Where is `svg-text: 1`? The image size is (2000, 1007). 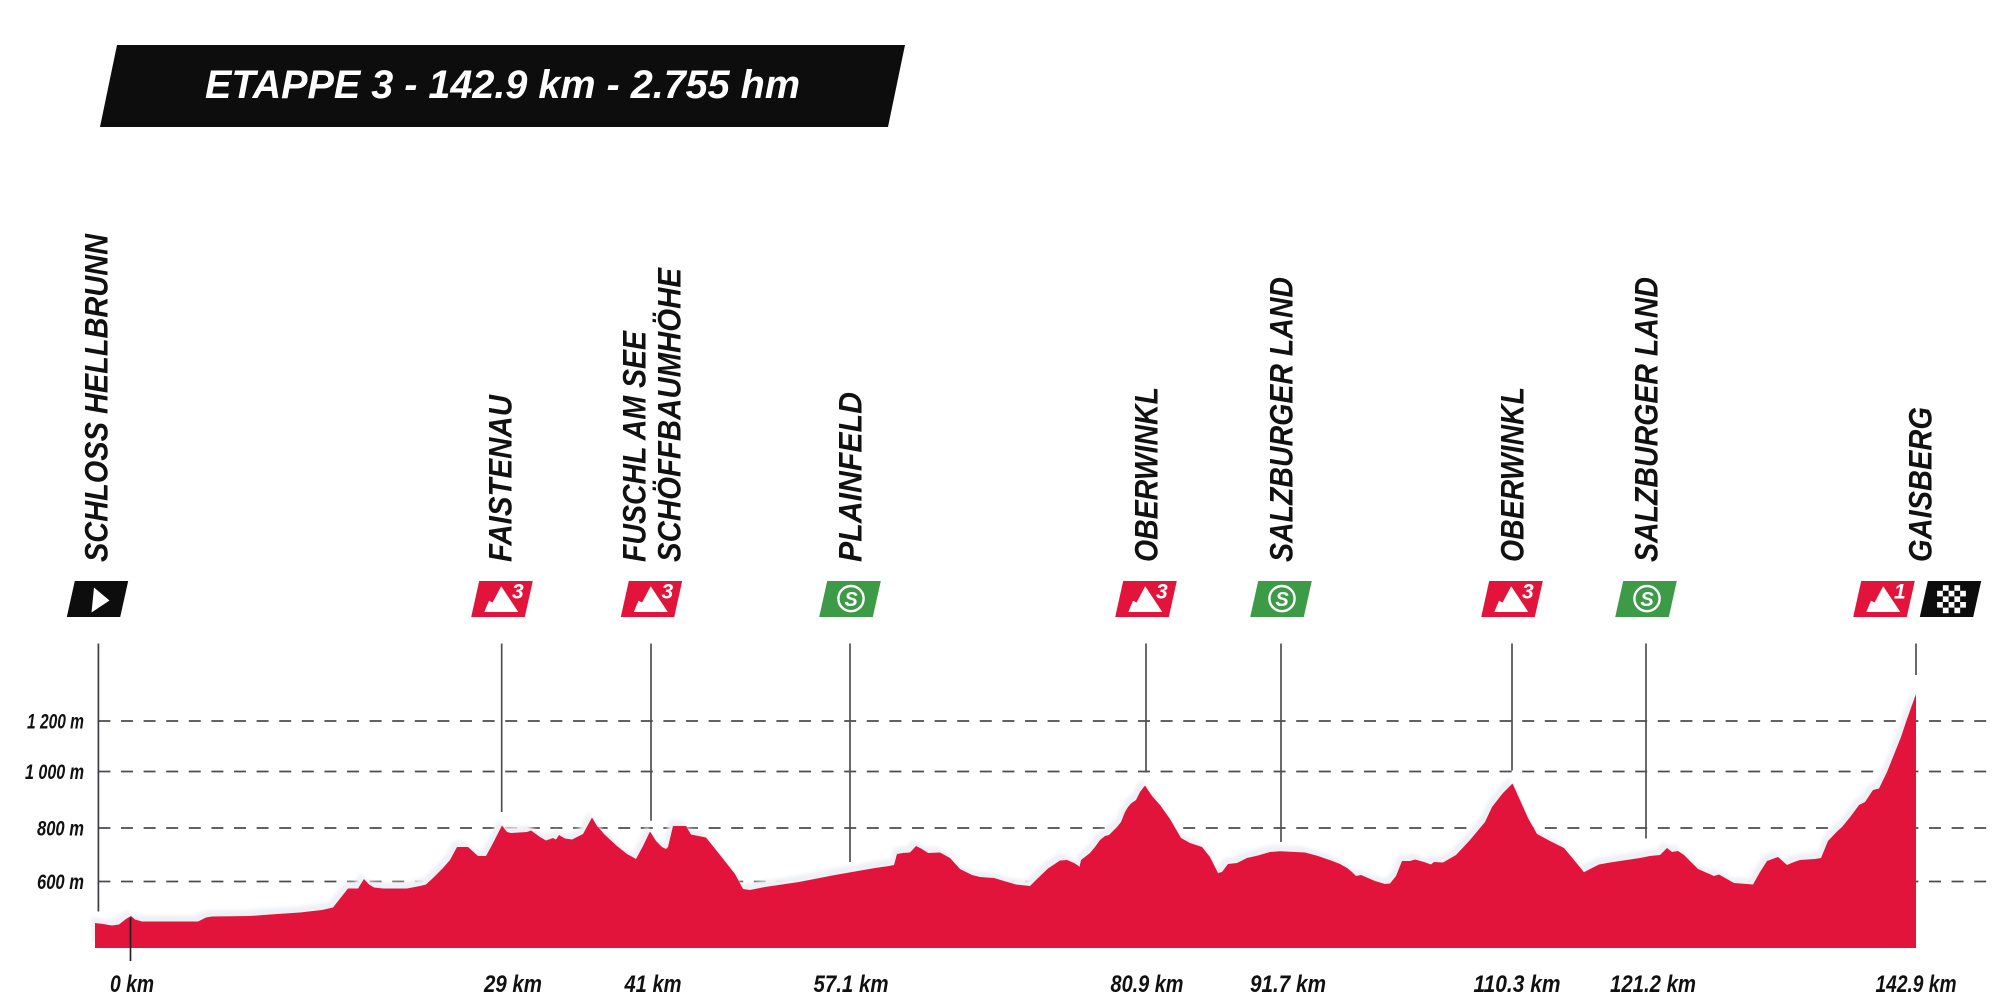
svg-text: 1 is located at coordinates (1900, 592).